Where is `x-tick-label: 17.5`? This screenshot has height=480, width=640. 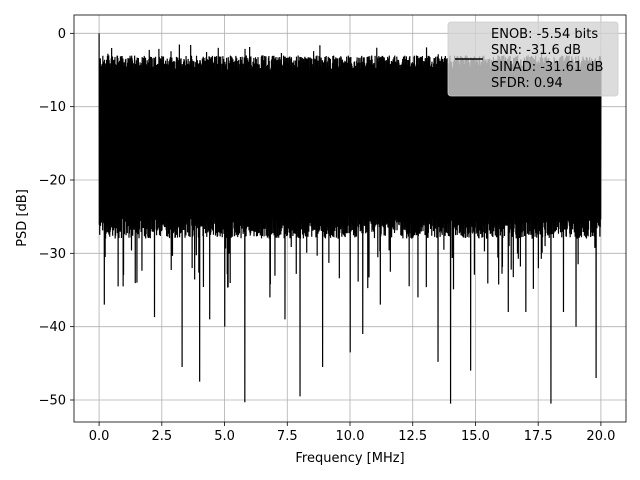
x-tick-label: 17.5 is located at coordinates (538, 436).